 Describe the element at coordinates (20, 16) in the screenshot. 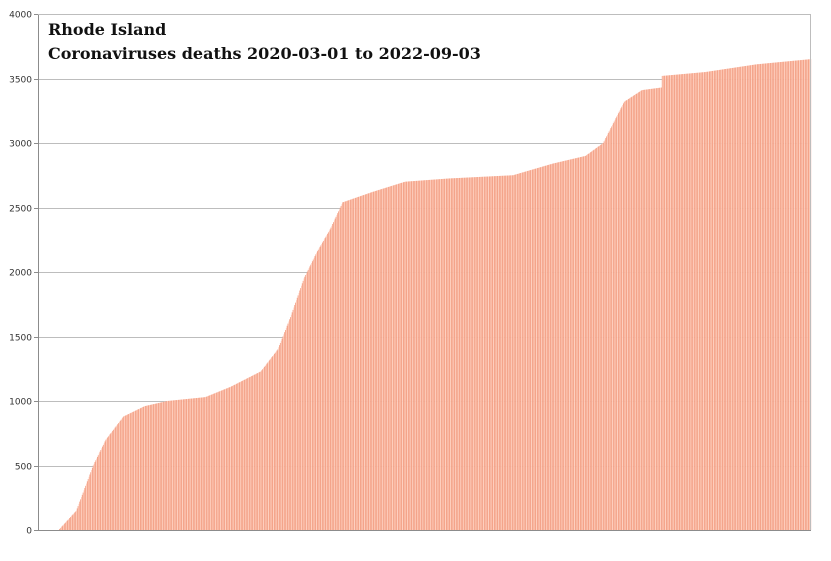

I see `y-tick-label: 4000` at that location.